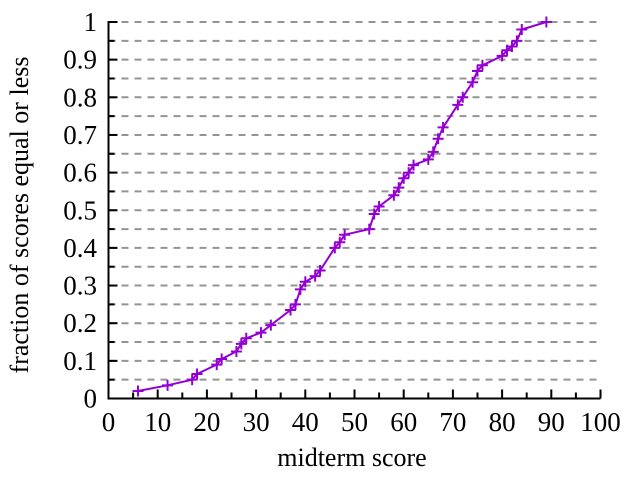  I want to click on y-tick-labels: 0 0.1 0.2 0.3 0.4 0.5 0.6 0.7 0.8 0.9 1, so click(80, 210).